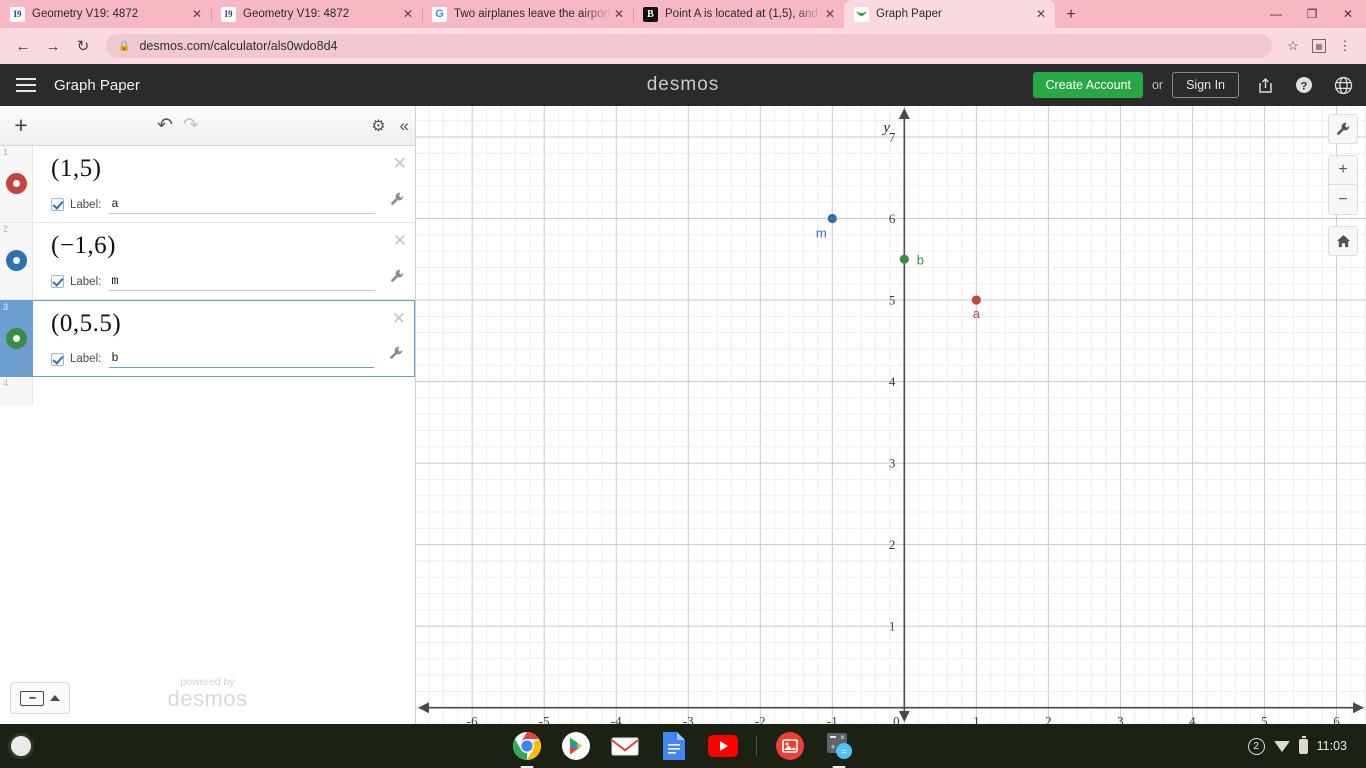  I want to click on expression-row: 2 (−1,6) Label: ✕, so click(207, 261).